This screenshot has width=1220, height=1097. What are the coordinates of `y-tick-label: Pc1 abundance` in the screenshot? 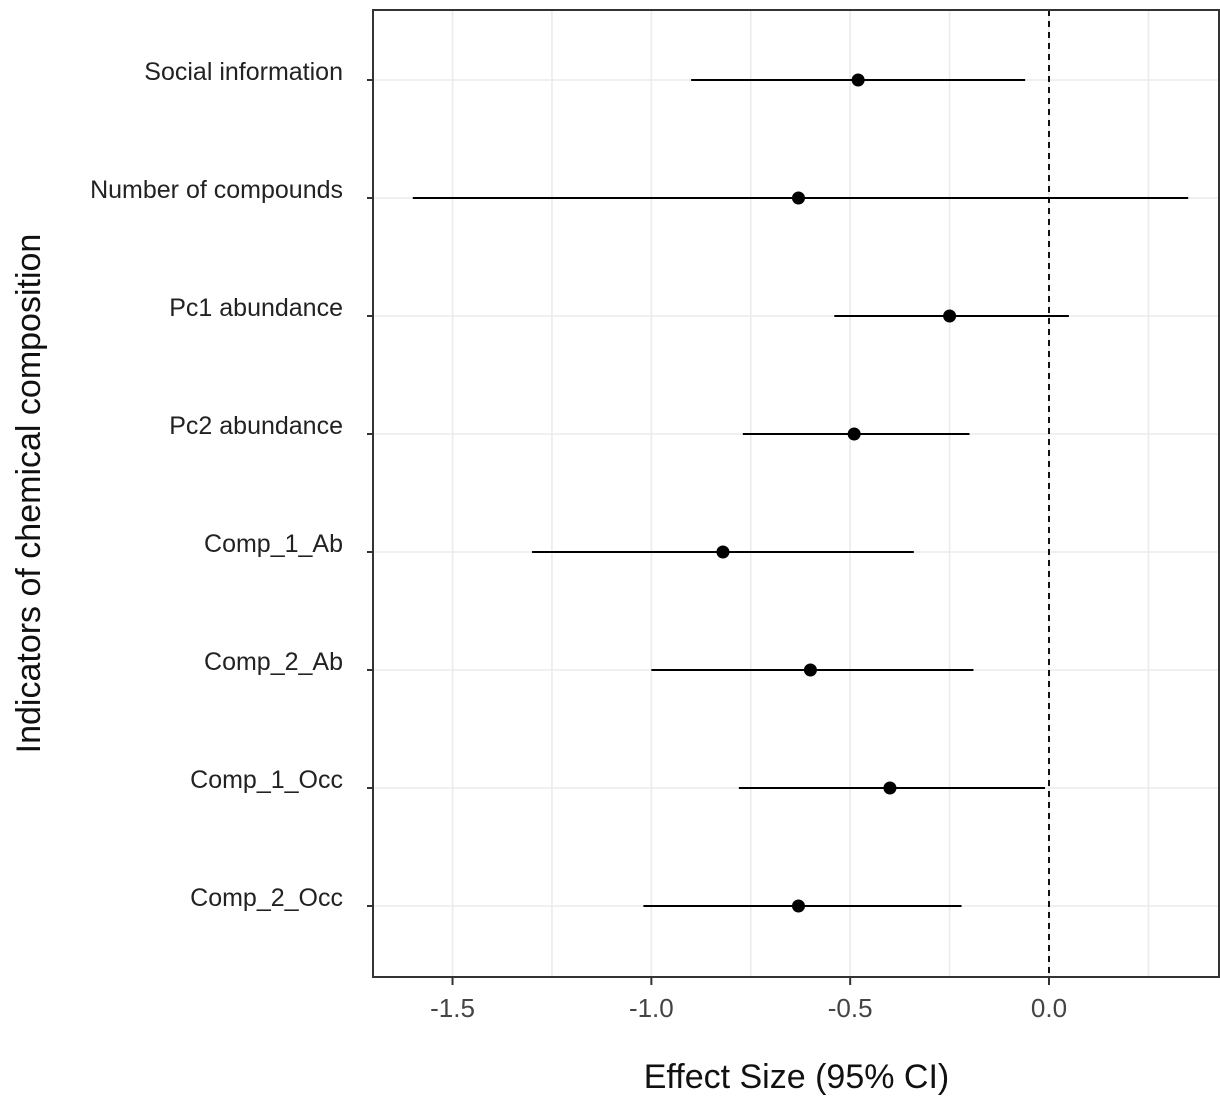 It's located at (256, 308).